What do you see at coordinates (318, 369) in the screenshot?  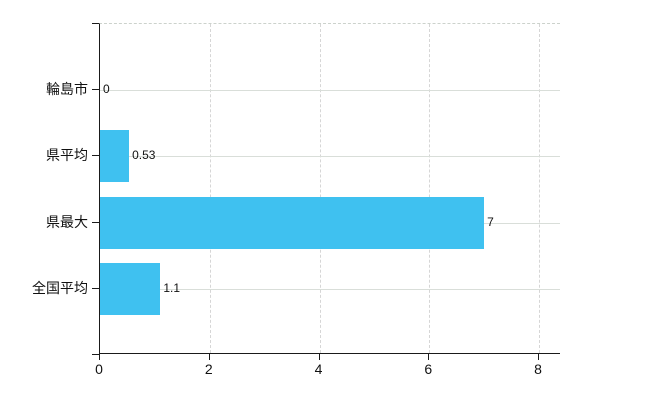 I see `x-tick-label: 4` at bounding box center [318, 369].